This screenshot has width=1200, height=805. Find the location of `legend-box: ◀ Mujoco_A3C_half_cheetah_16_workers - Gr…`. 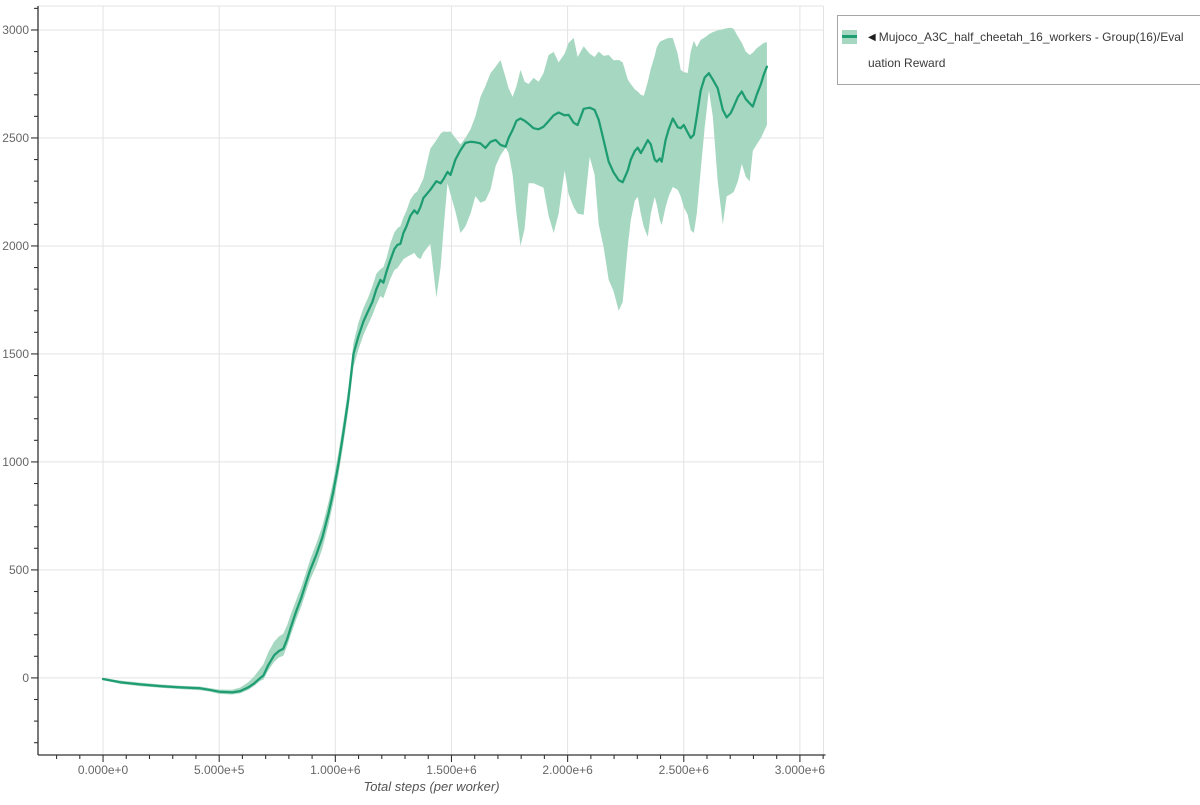

legend-box: ◀ Mujoco_A3C_half_cheetah_16_workers - Gr… is located at coordinates (1018, 50).